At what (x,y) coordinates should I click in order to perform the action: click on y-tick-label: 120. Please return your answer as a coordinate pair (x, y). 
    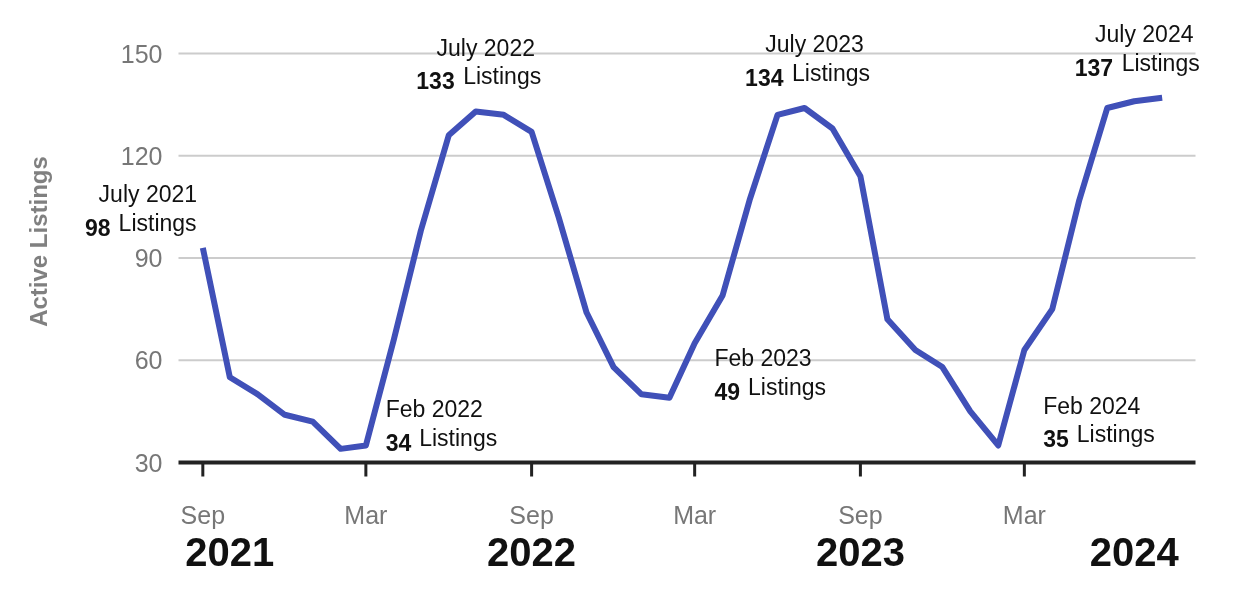
    Looking at the image, I should click on (141, 155).